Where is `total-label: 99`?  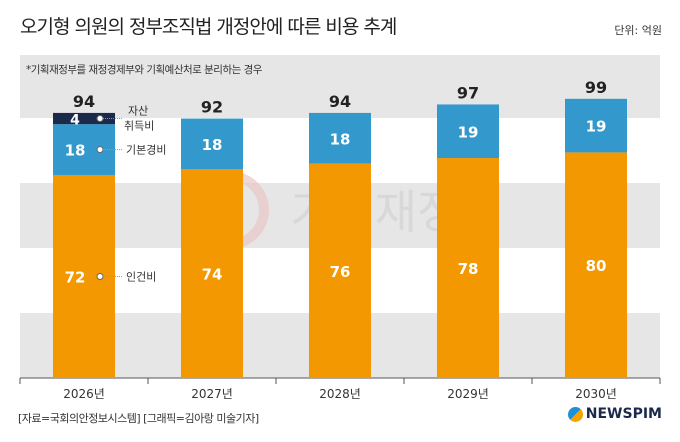 total-label: 99 is located at coordinates (596, 87).